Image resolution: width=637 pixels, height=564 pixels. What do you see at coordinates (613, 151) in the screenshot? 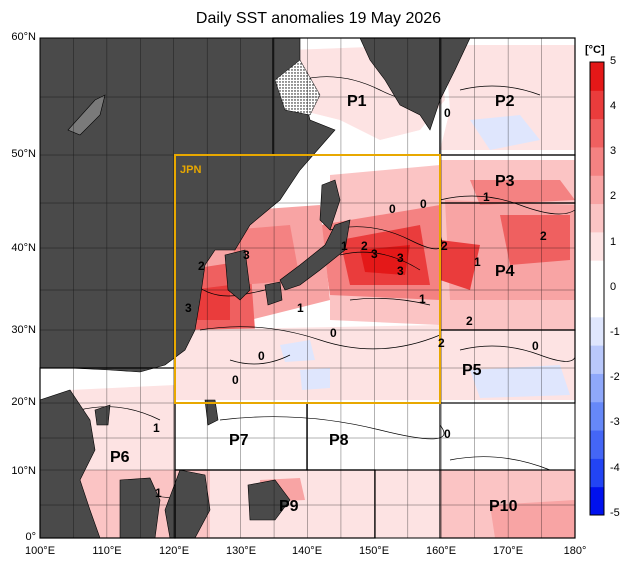
I see `colorbar-tick-label: 3` at bounding box center [613, 151].